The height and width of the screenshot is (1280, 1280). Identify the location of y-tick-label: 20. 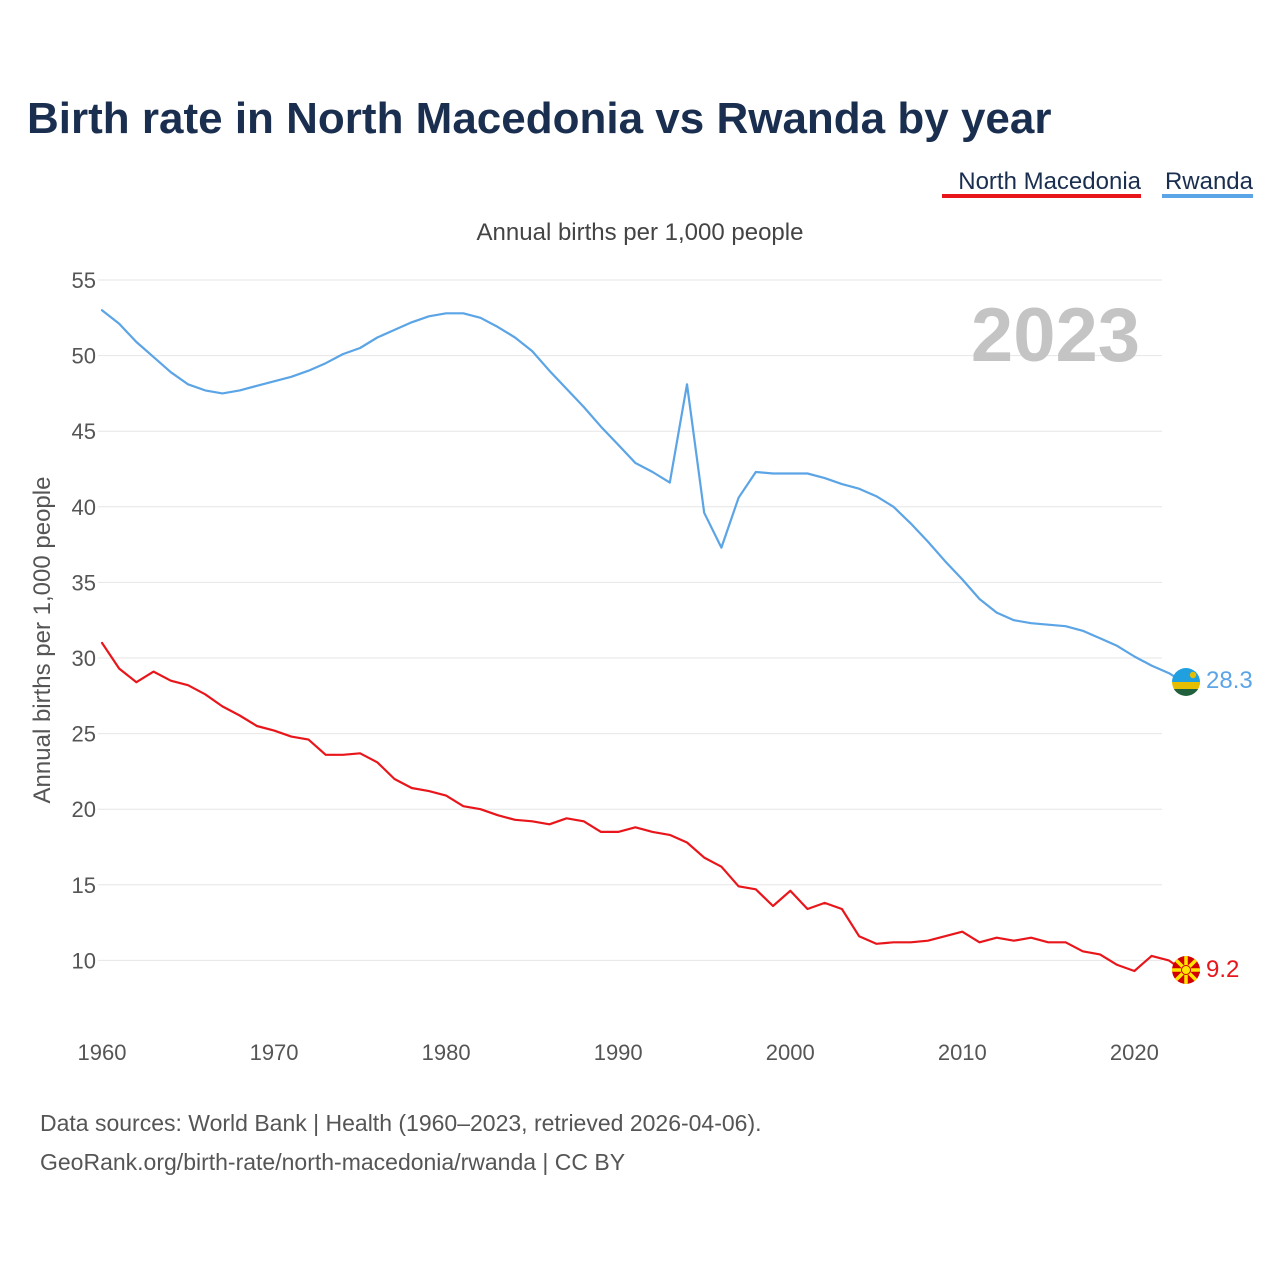
(84, 809).